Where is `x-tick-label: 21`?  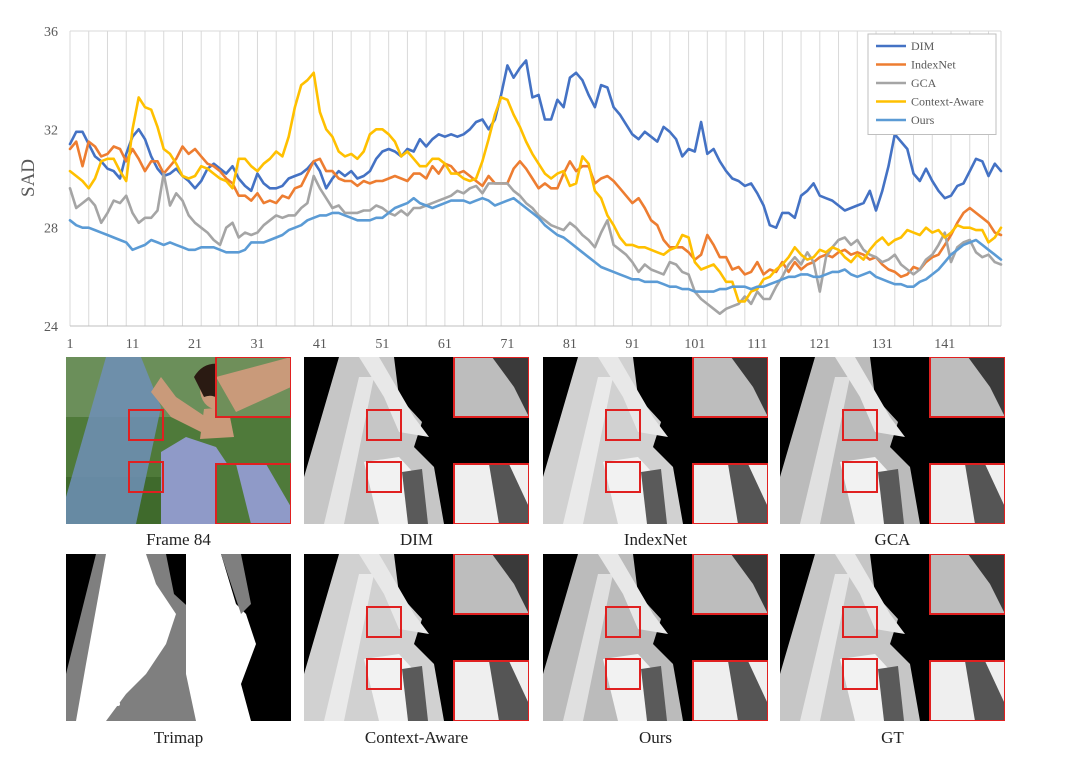
x-tick-label: 21 is located at coordinates (195, 343).